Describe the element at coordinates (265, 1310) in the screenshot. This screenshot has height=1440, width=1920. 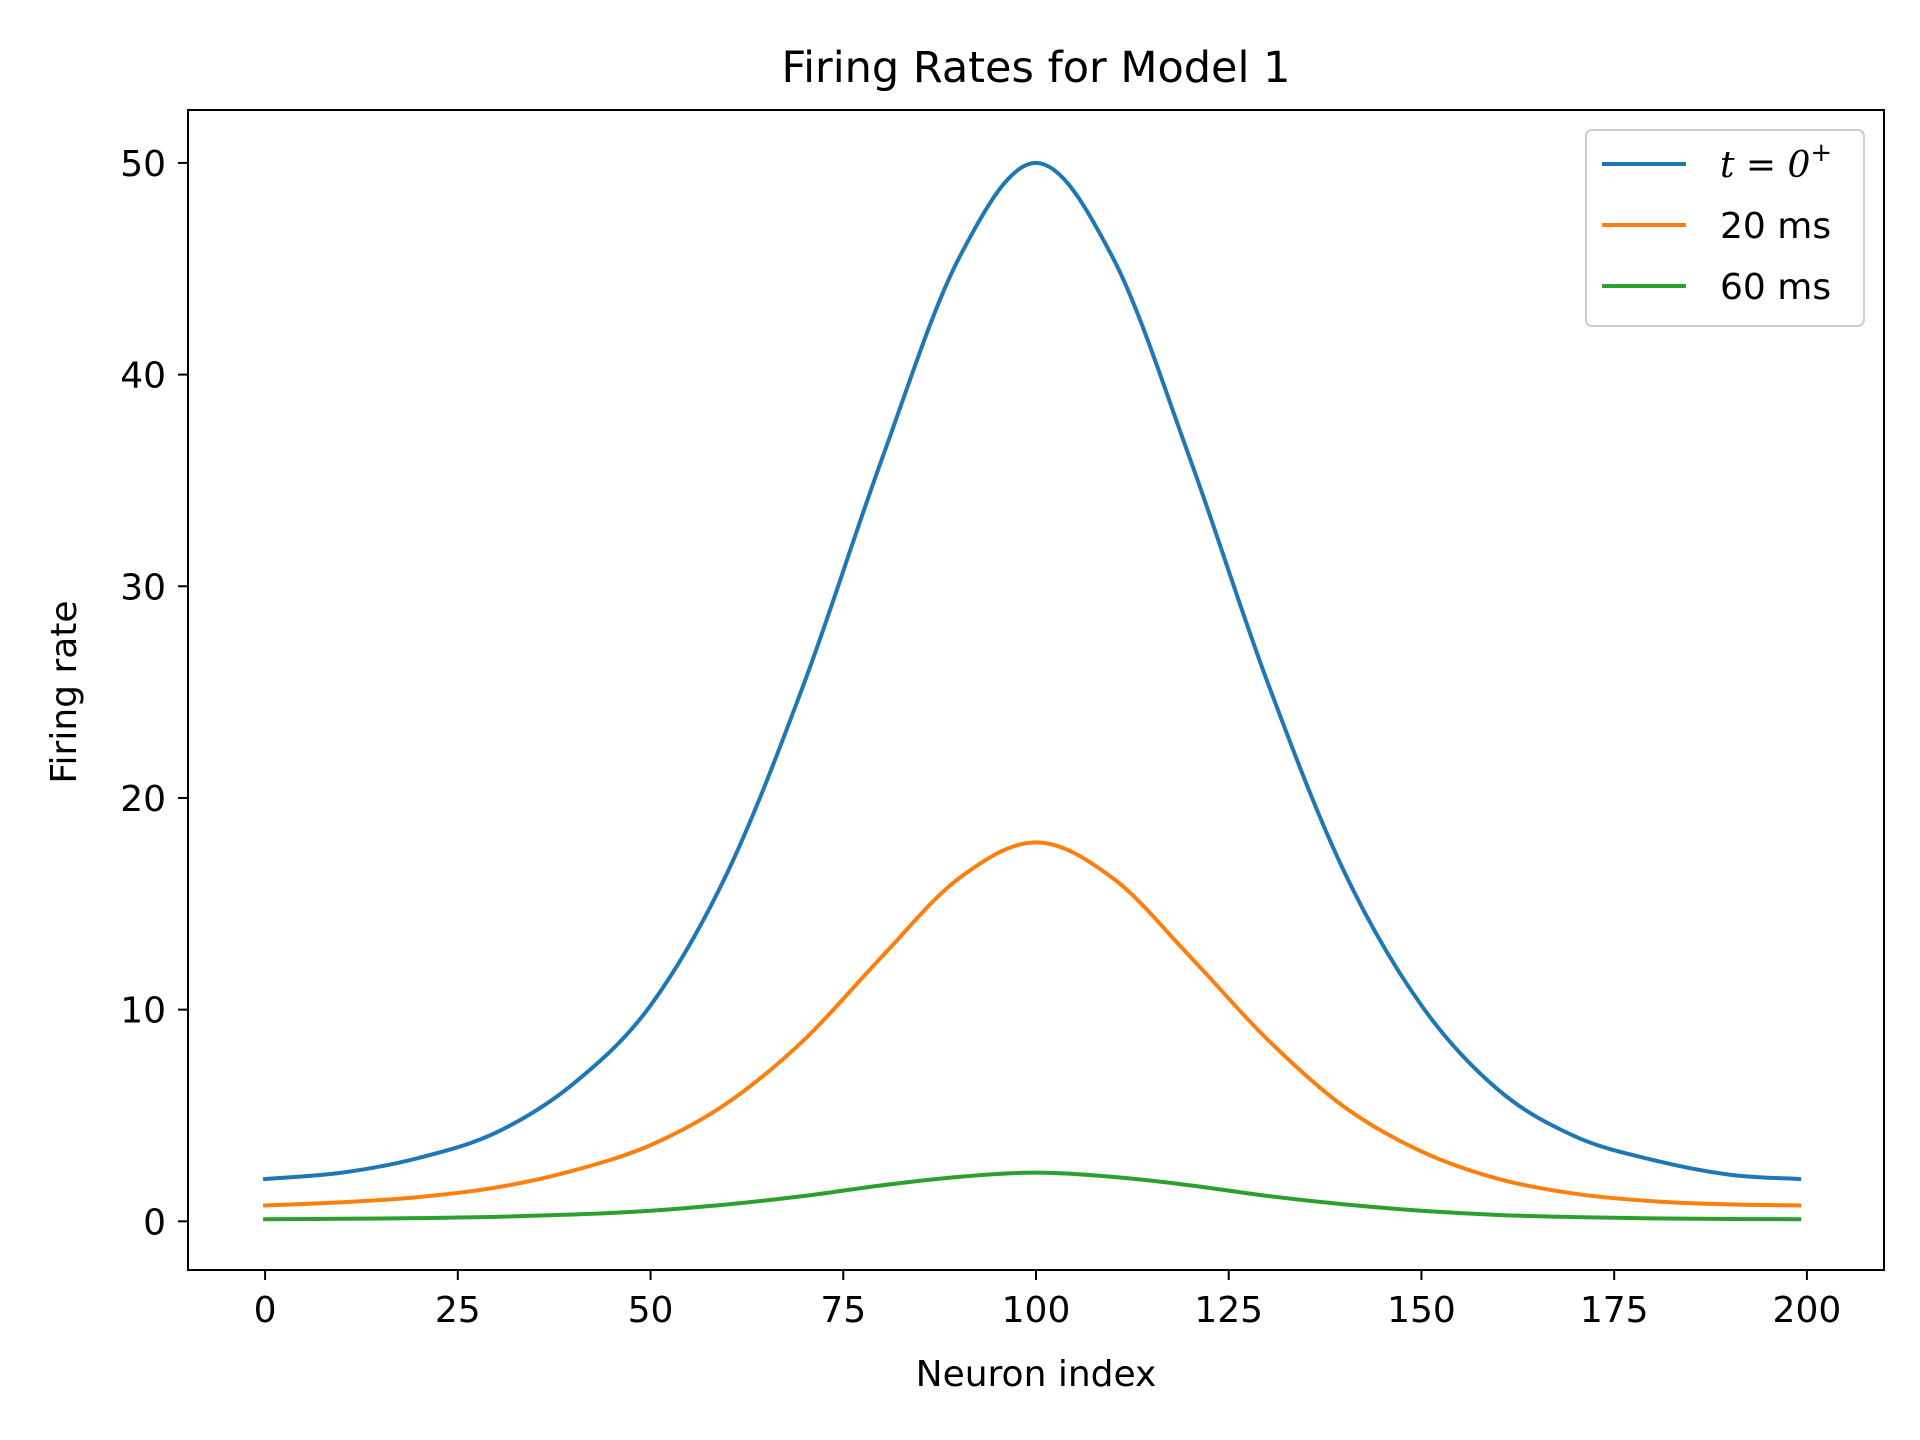
I see `x-tick-label: 0` at that location.